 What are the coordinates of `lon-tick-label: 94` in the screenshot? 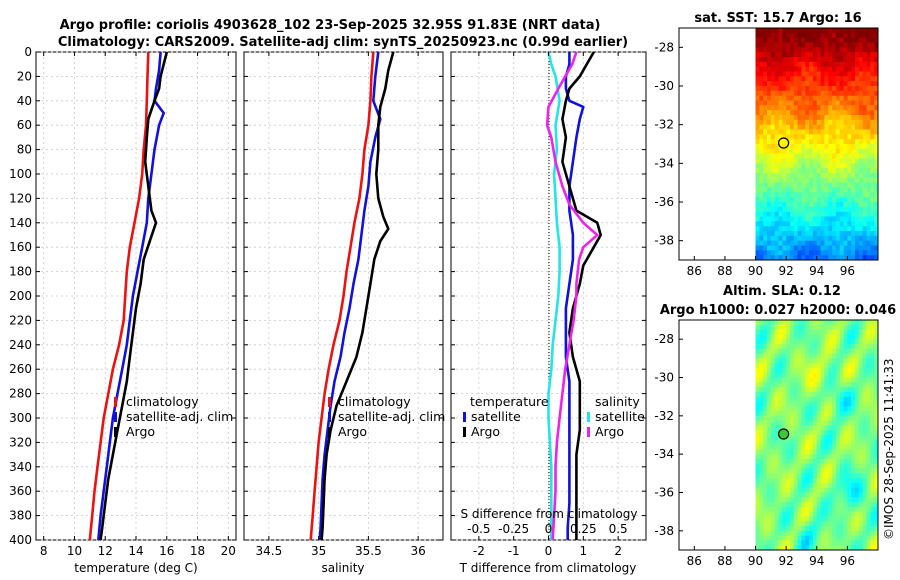 It's located at (816, 561).